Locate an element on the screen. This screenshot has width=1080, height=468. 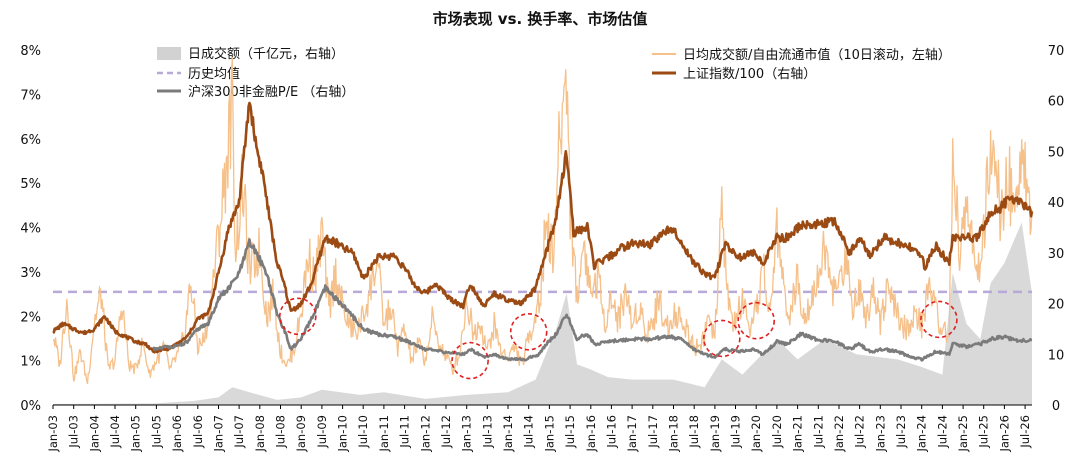
legend-item-hist-avg: 历史均值 is located at coordinates (198, 74).